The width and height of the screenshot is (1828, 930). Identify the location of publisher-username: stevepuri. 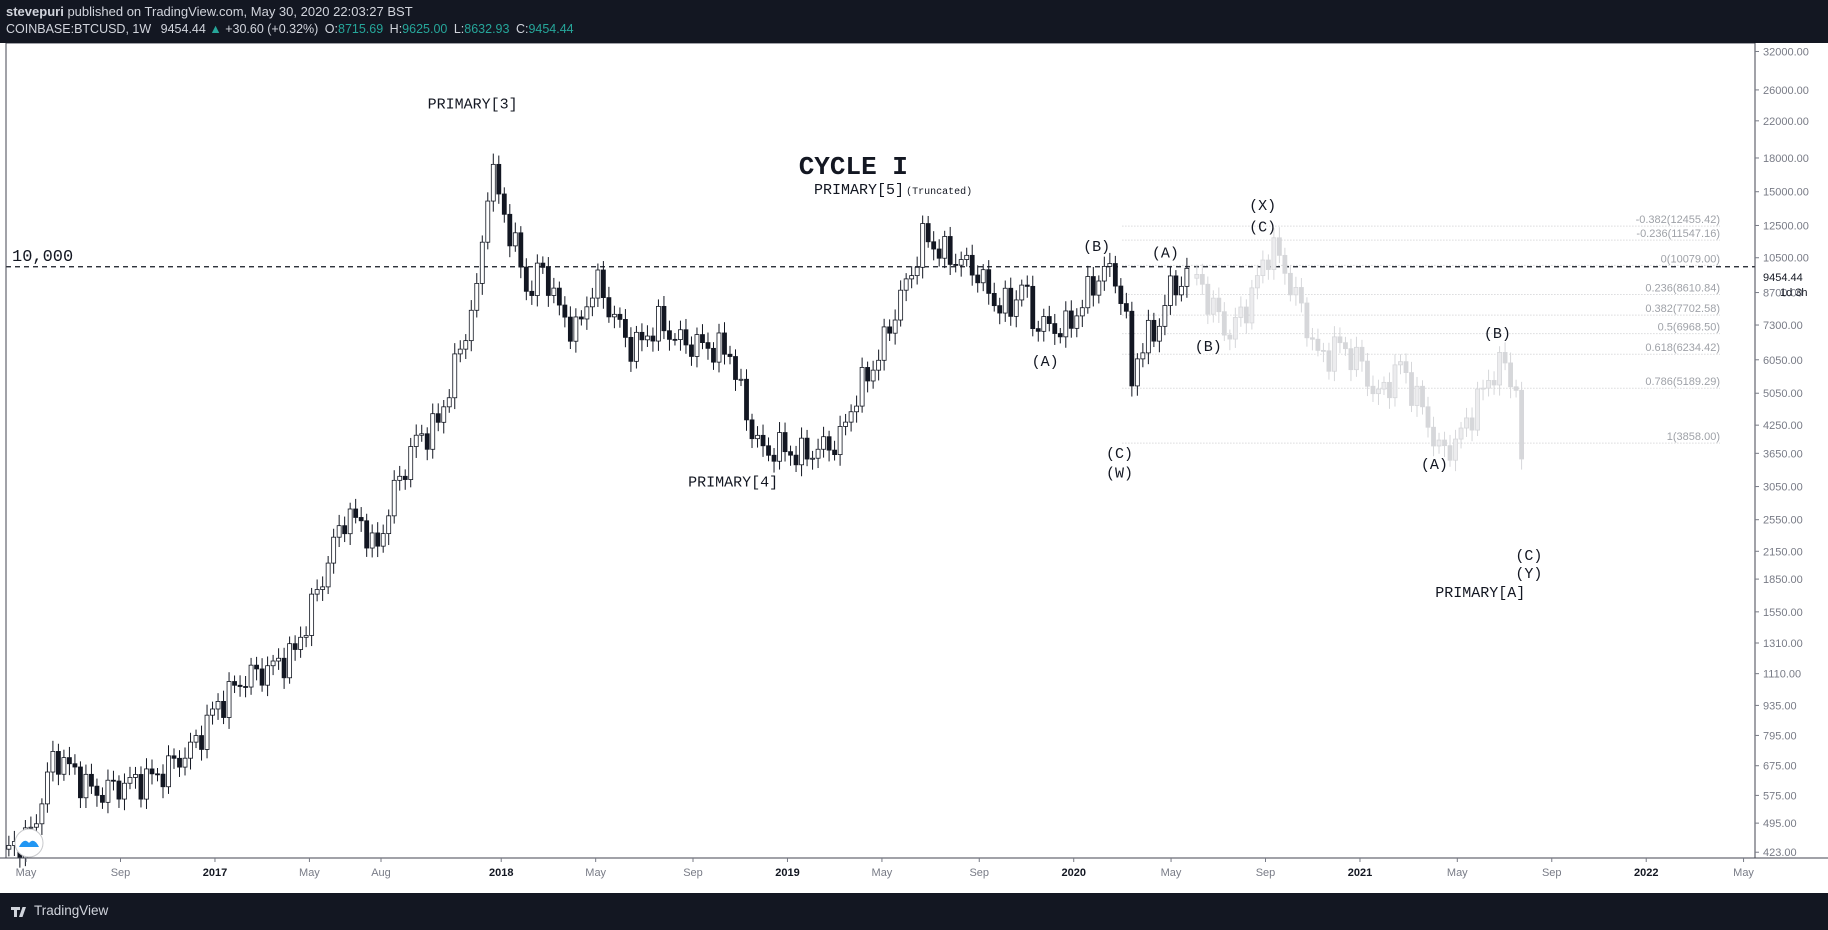
(35, 11).